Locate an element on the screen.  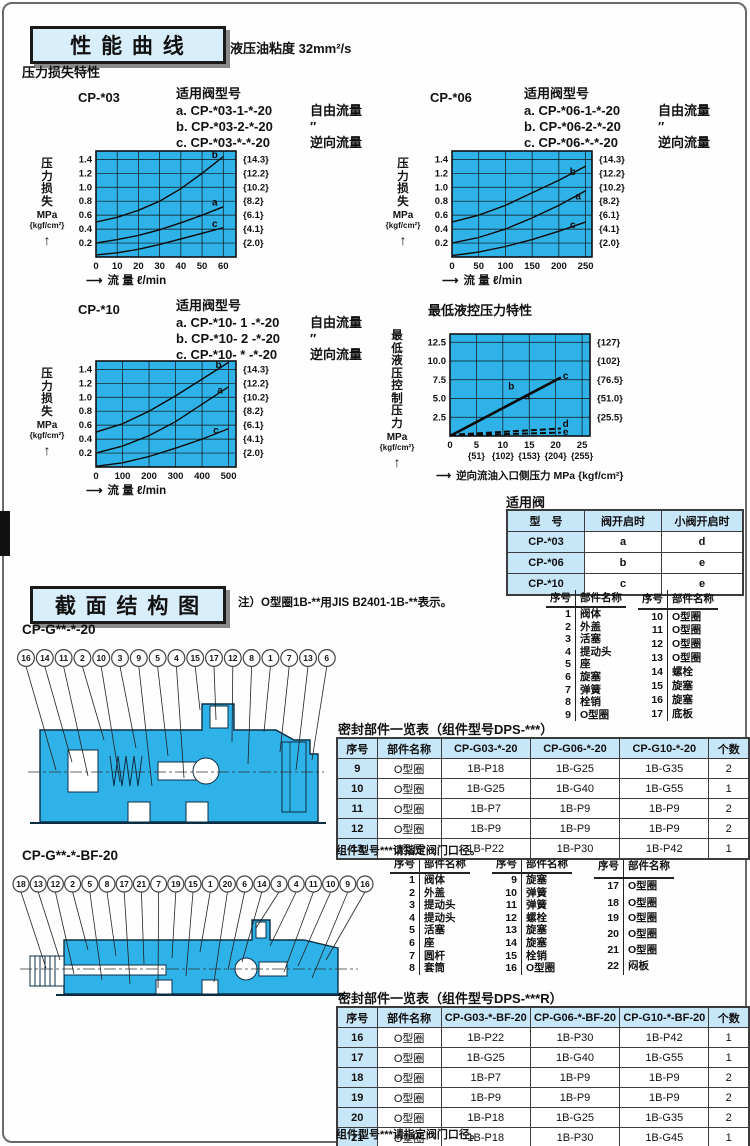
part-name: 弹簧 is located at coordinates (600, 690).